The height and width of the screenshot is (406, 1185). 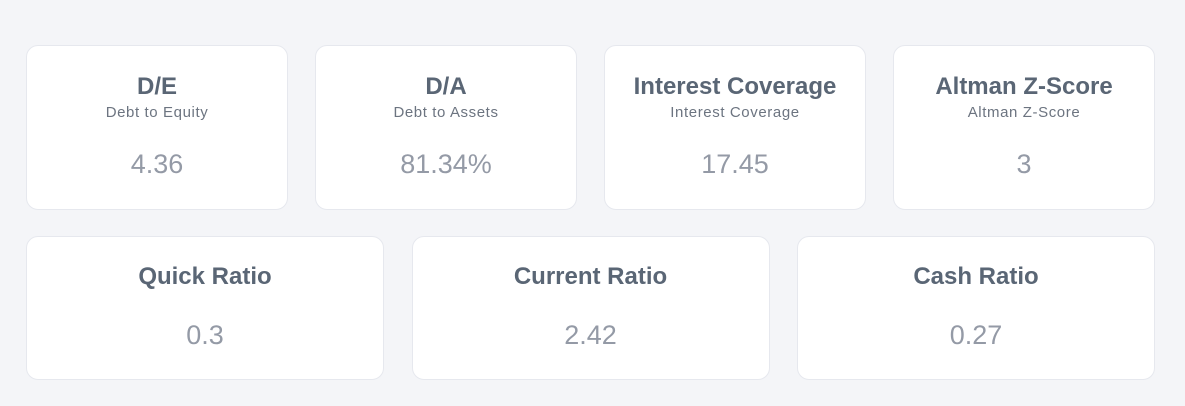 I want to click on card-title: Quick Ratio, so click(x=205, y=276).